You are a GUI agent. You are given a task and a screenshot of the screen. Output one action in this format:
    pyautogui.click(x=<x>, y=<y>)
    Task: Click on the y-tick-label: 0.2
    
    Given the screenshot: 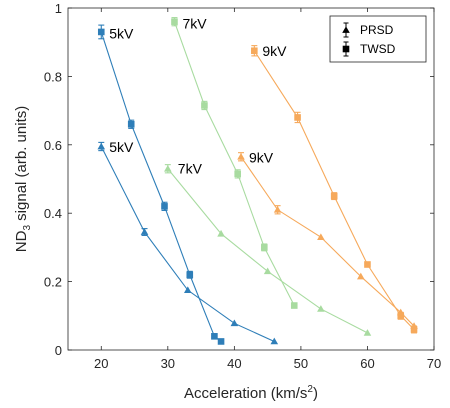 What is the action you would take?
    pyautogui.click(x=53, y=282)
    